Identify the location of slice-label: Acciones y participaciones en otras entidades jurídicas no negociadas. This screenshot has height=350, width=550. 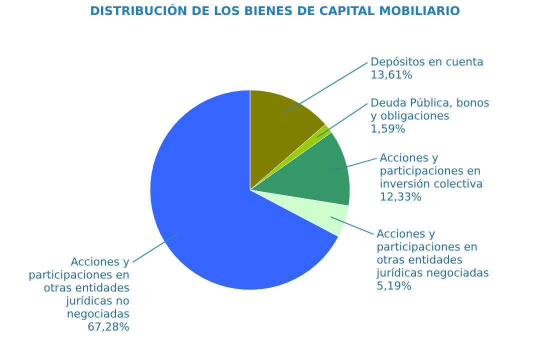
(79, 287).